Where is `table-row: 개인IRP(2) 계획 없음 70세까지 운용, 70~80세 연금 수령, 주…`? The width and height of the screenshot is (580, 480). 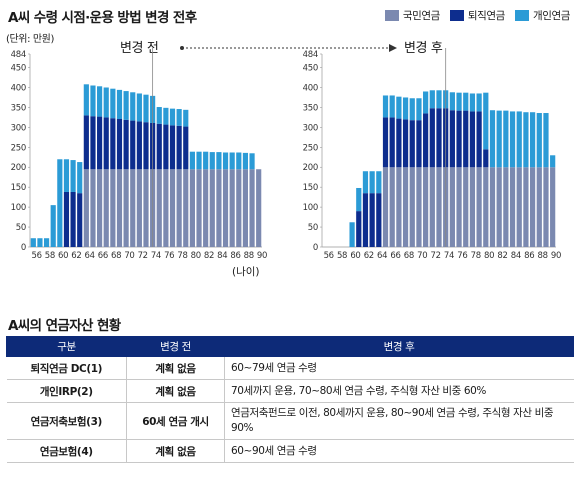 table-row: 개인IRP(2) 계획 없음 70세까지 운용, 70~80세 연금 수령, 주… is located at coordinates (290, 391).